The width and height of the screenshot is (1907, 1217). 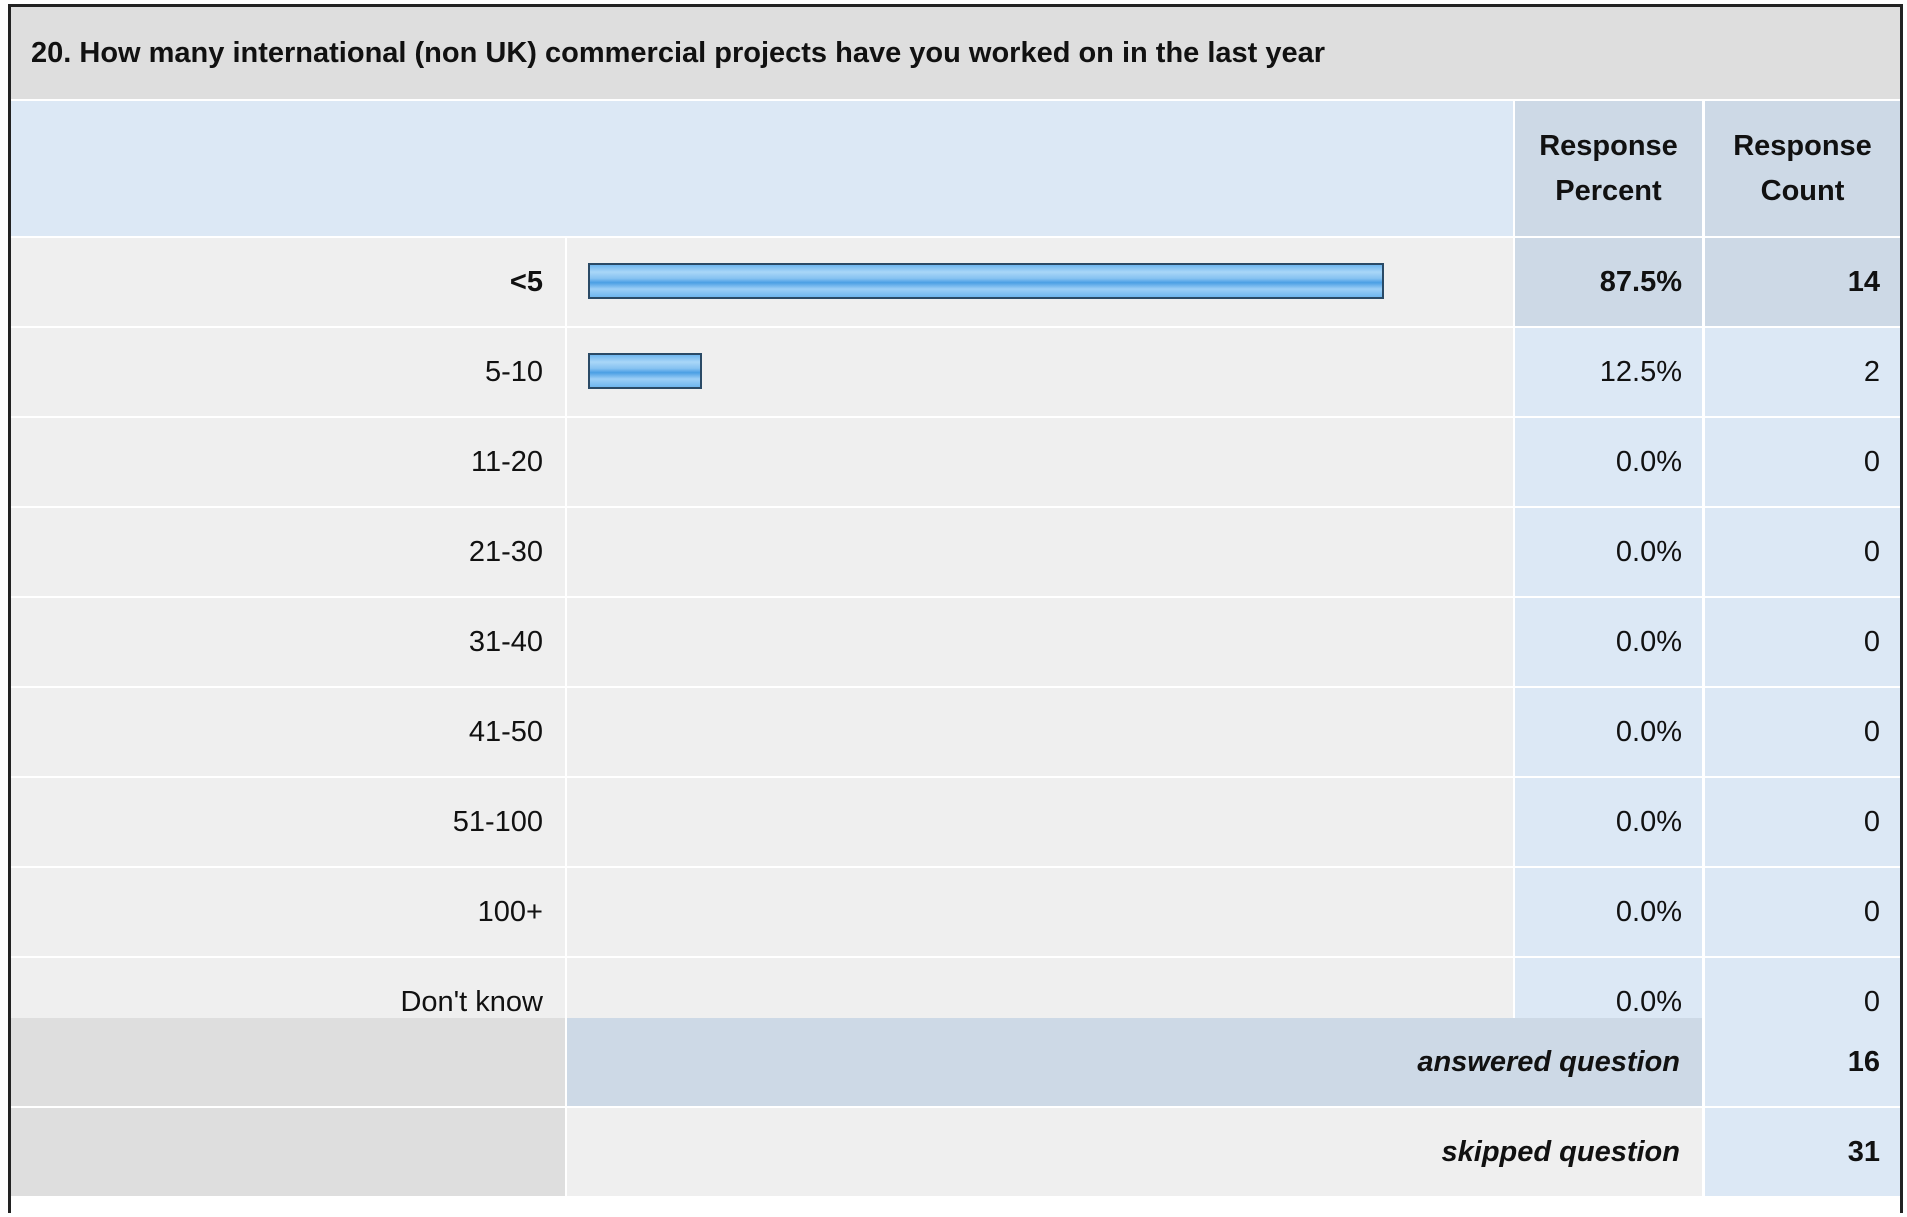 I want to click on answered-question-value: 16, so click(x=1802, y=1062).